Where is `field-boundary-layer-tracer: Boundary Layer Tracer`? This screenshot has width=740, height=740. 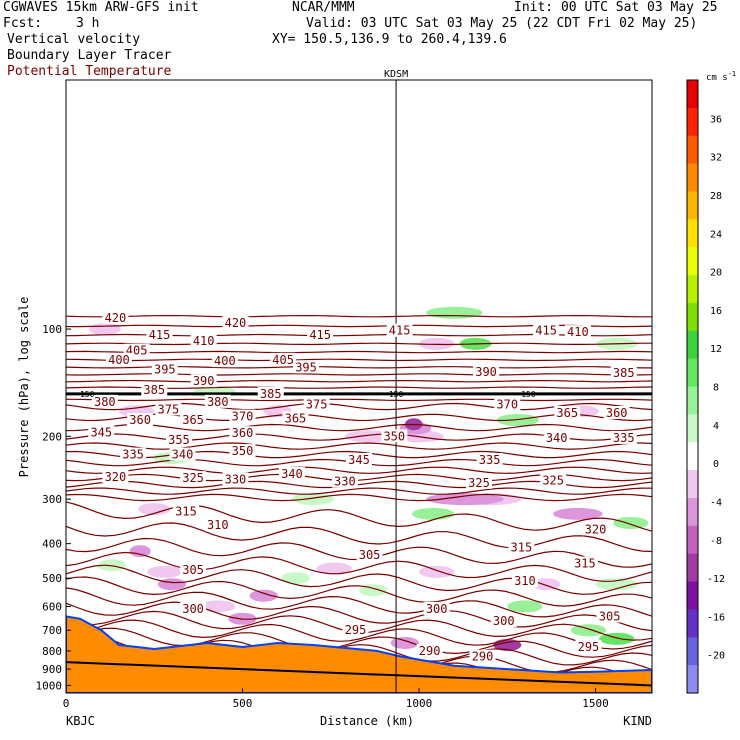
field-boundary-layer-tracer: Boundary Layer Tracer is located at coordinates (89, 55).